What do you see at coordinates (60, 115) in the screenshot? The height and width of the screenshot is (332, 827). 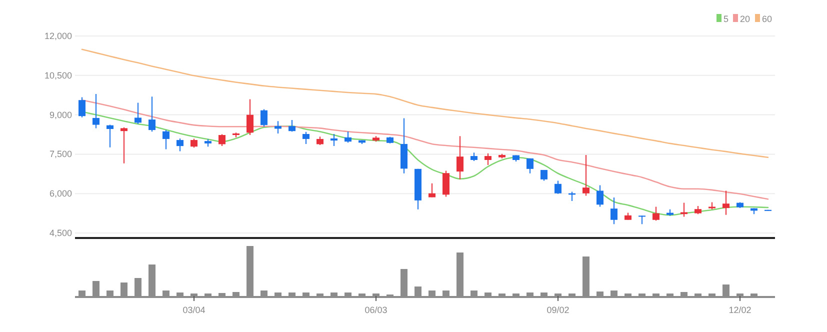 I see `y-tick-label: 9,000` at bounding box center [60, 115].